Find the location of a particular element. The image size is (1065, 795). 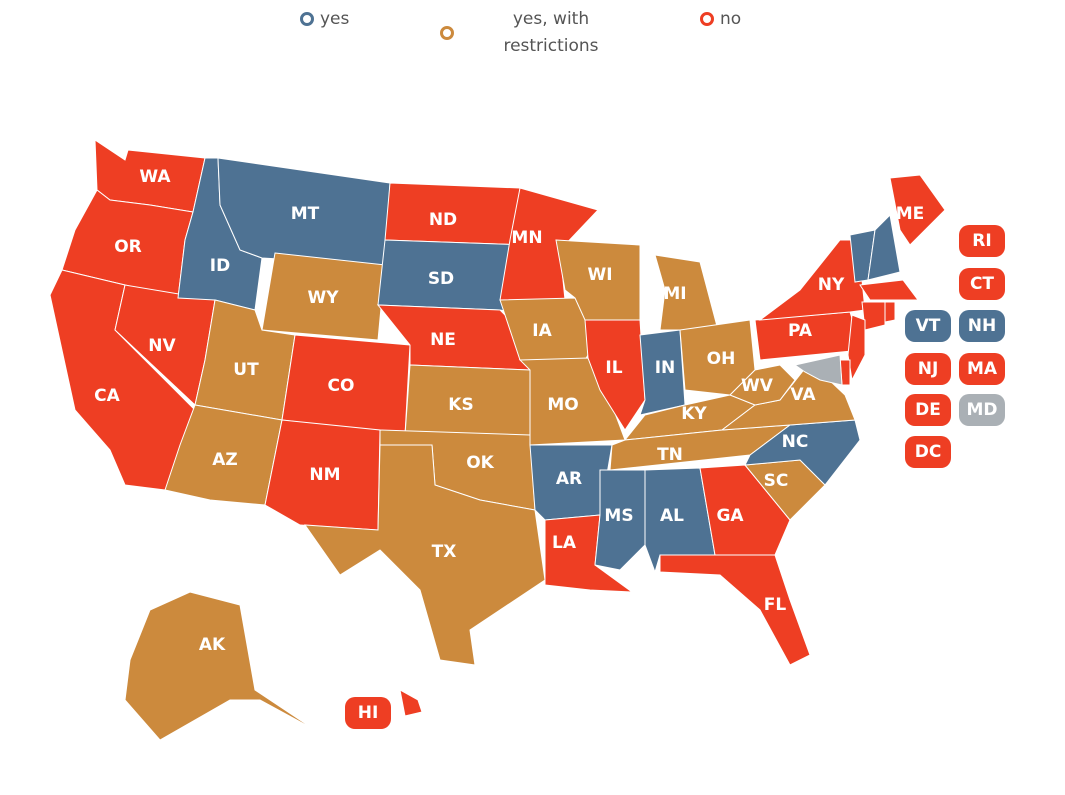

state-label: WY is located at coordinates (323, 298).